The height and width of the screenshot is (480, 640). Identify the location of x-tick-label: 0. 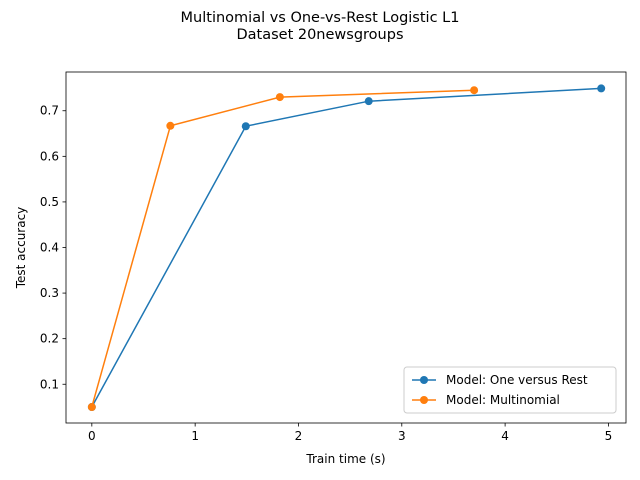
(92, 436).